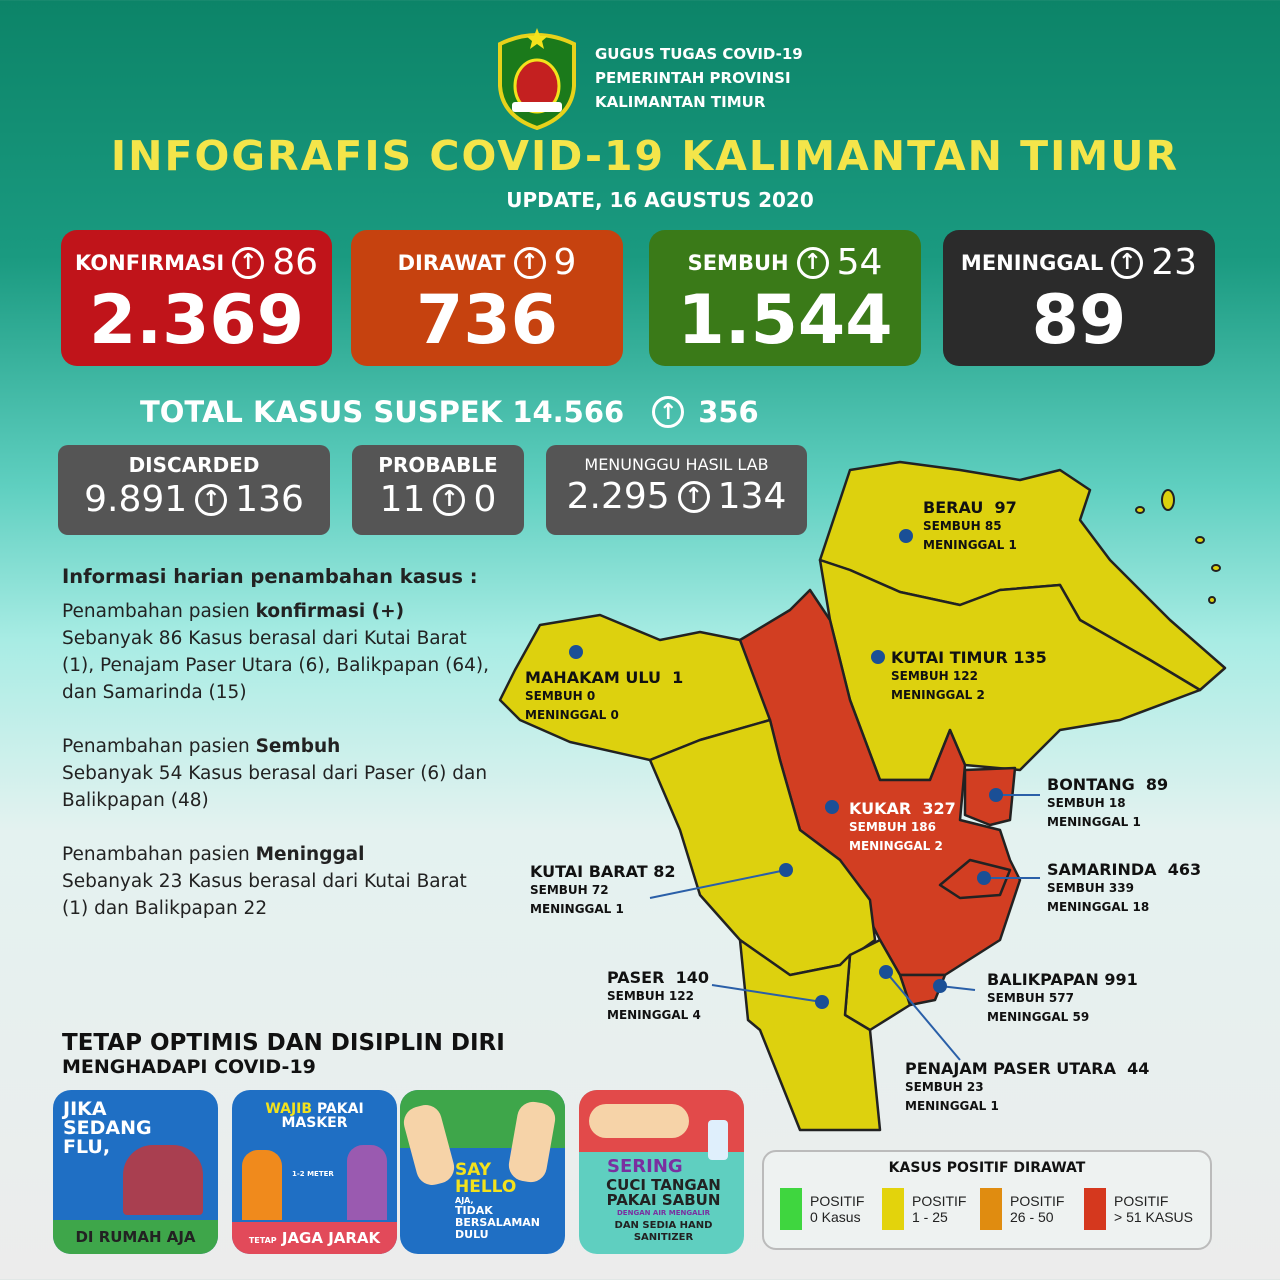  What do you see at coordinates (859, 262) in the screenshot?
I see `stat-increase: 54` at bounding box center [859, 262].